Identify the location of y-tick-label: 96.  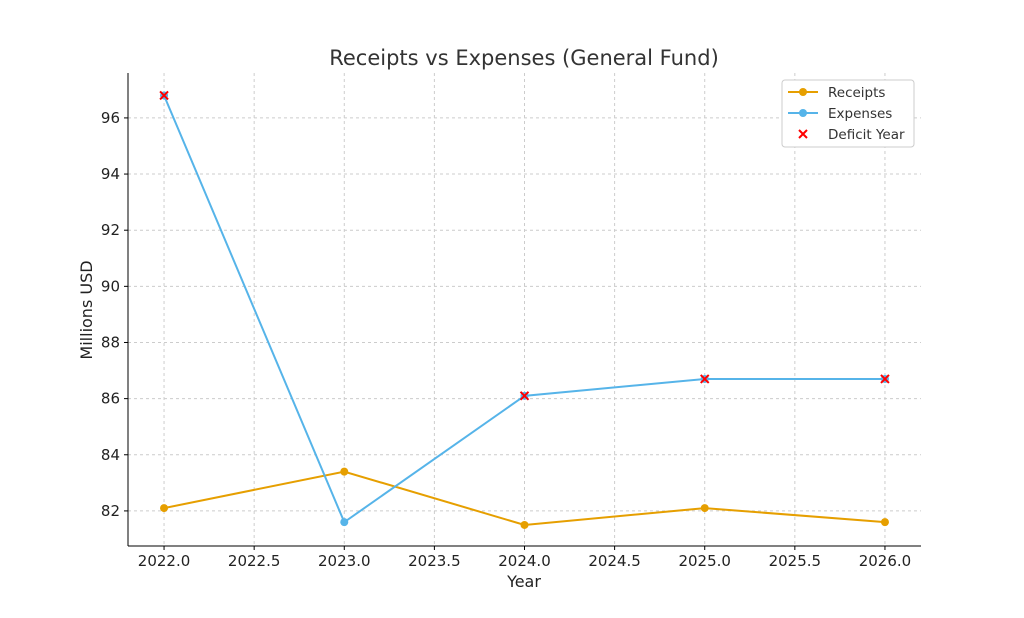
(110, 118).